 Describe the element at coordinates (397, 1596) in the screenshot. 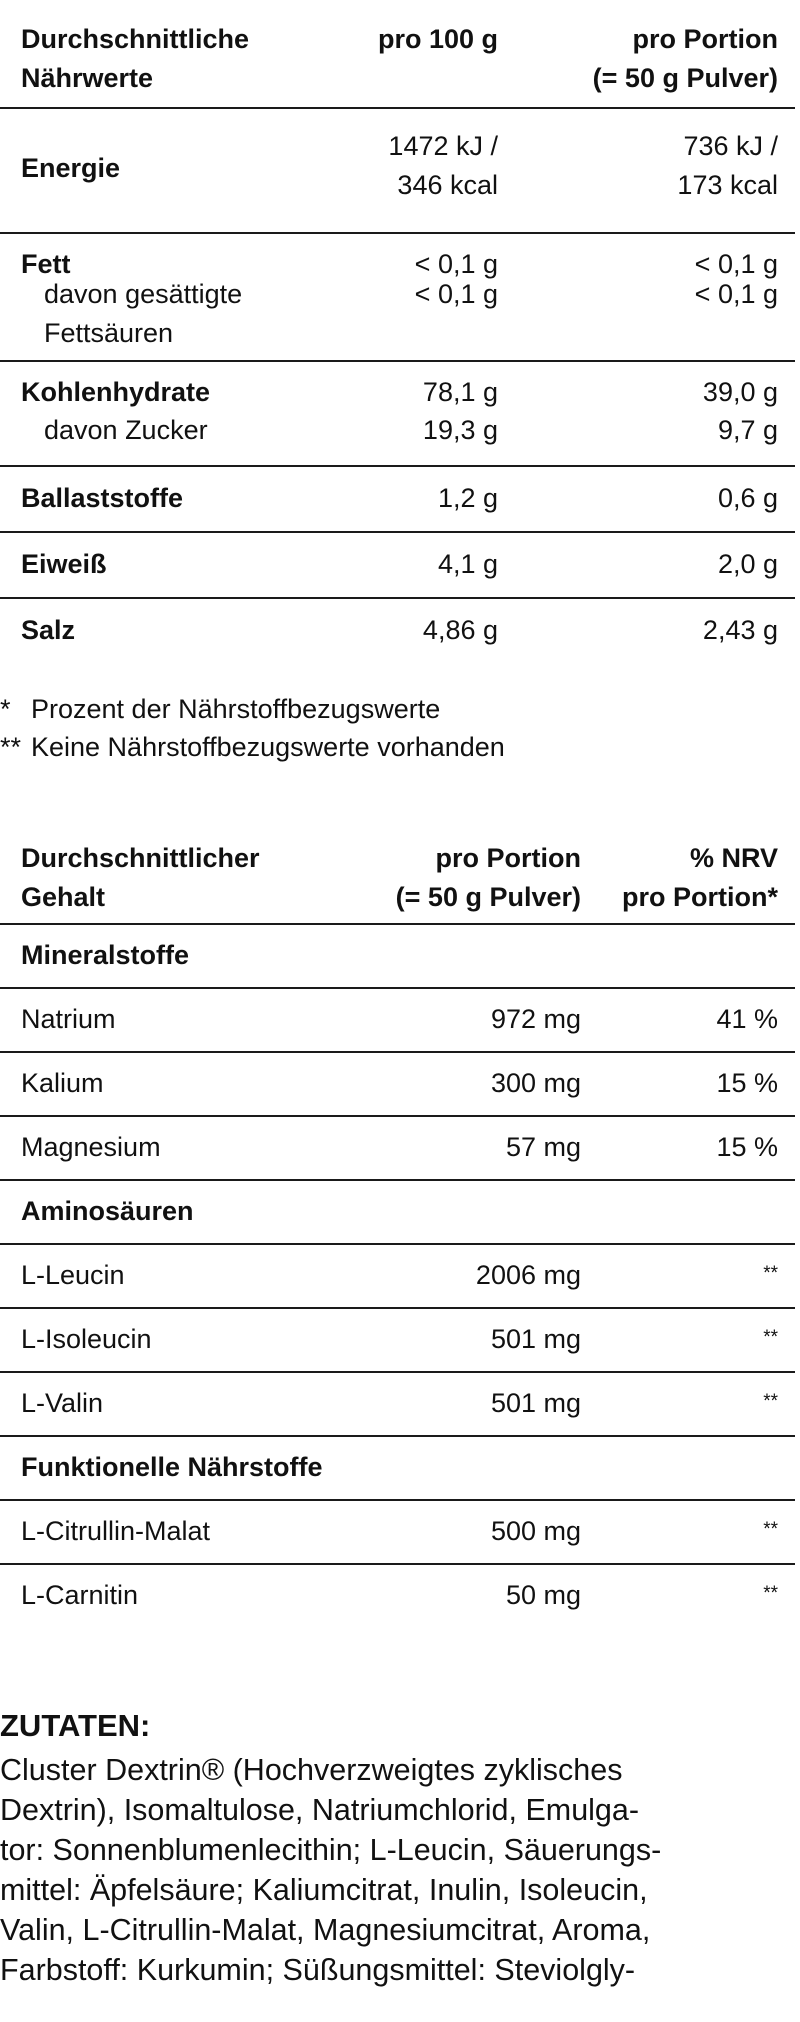

I see `table-row: L-Carnitin 50 mg **` at that location.